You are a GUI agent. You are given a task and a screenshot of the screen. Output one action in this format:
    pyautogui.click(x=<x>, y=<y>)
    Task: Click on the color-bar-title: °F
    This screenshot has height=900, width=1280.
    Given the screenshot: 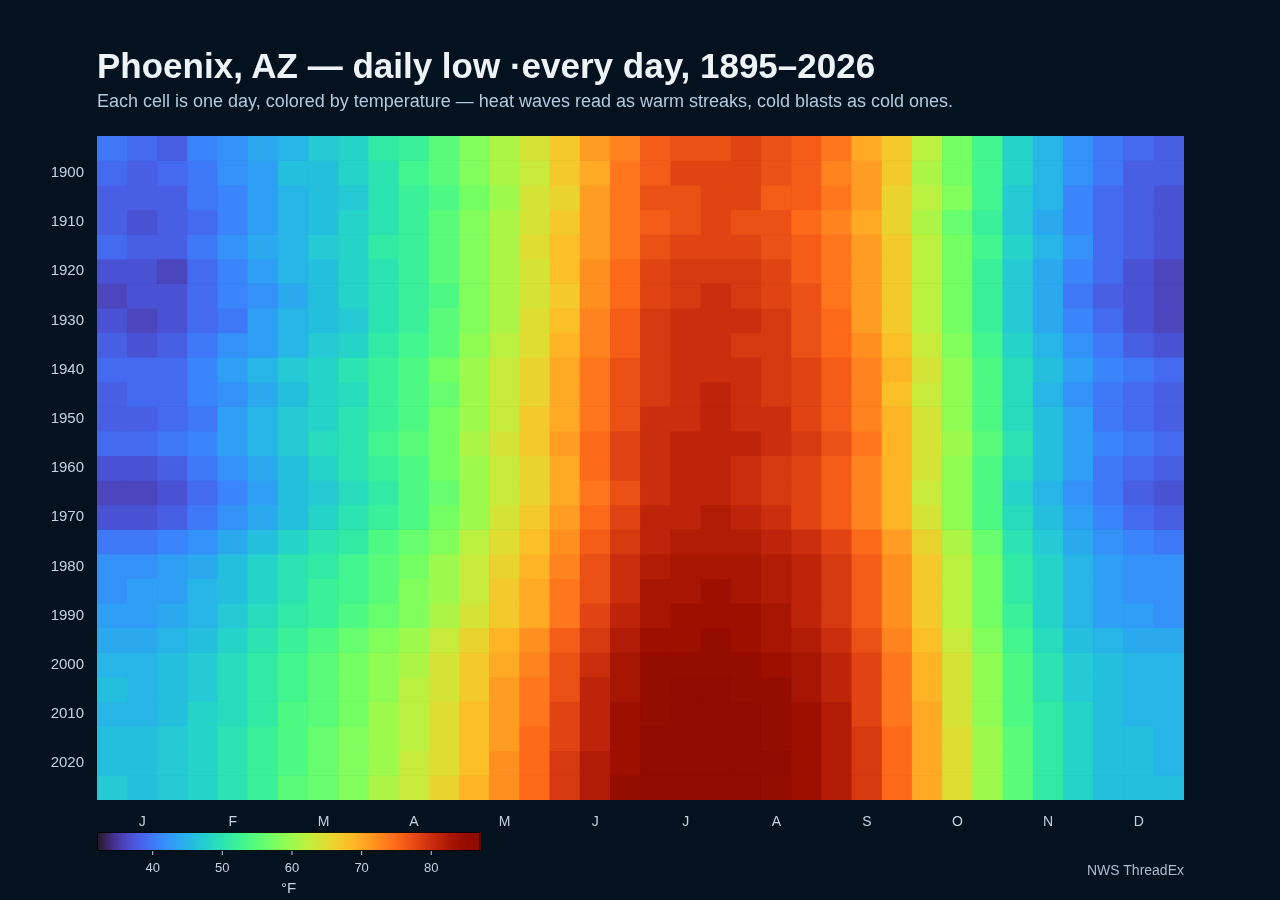 What is the action you would take?
    pyautogui.click(x=288, y=888)
    